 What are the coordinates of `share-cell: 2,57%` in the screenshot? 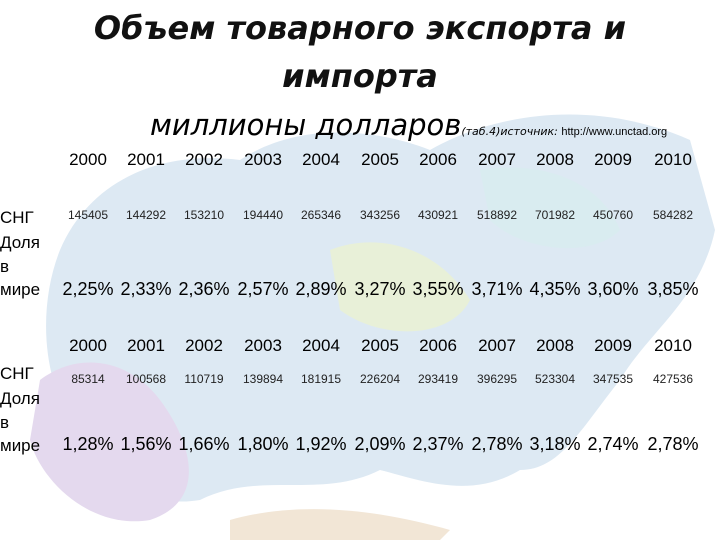 It's located at (263, 289).